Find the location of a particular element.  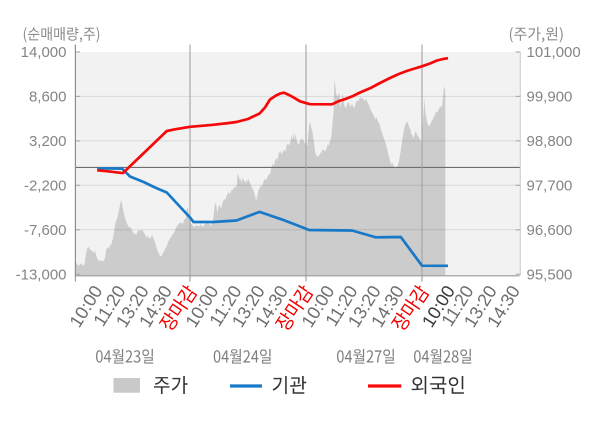

svg-text: -2,200 is located at coordinates (45, 186).